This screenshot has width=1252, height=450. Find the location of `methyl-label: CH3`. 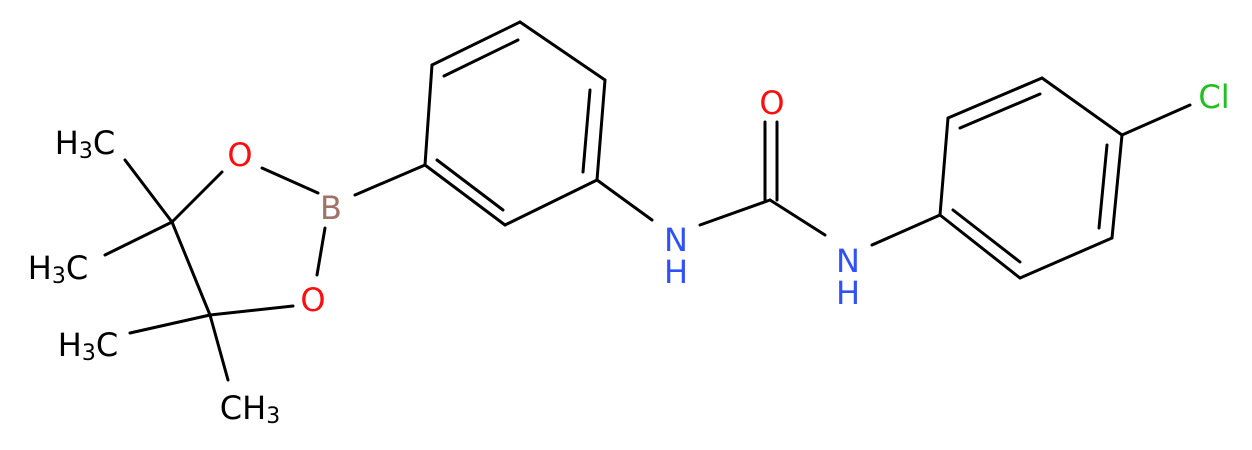

methyl-label: CH3 is located at coordinates (250, 409).